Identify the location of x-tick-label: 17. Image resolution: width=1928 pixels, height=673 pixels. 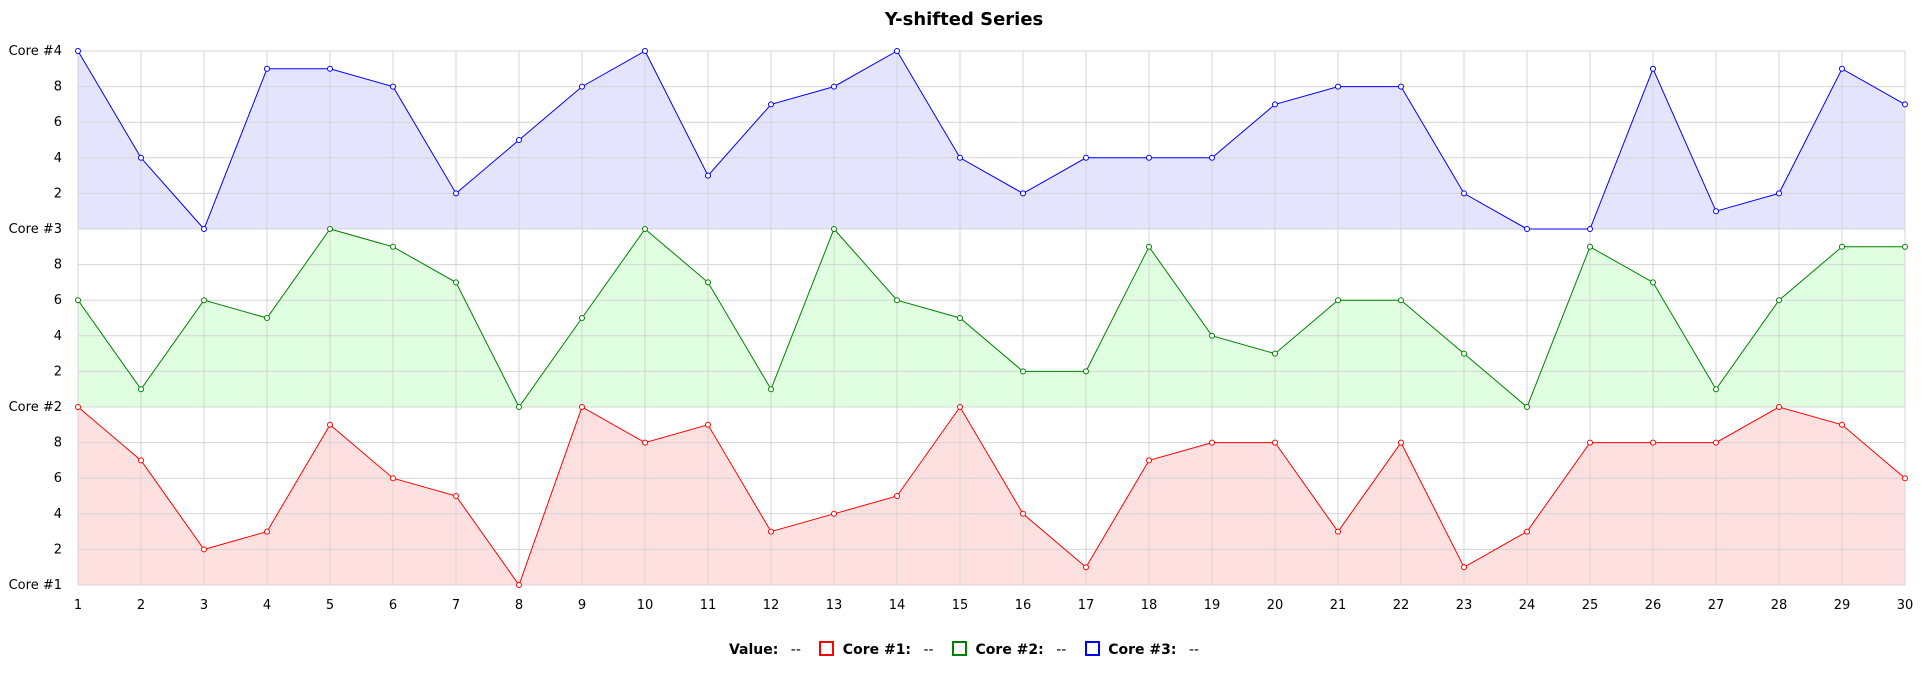
(1086, 605).